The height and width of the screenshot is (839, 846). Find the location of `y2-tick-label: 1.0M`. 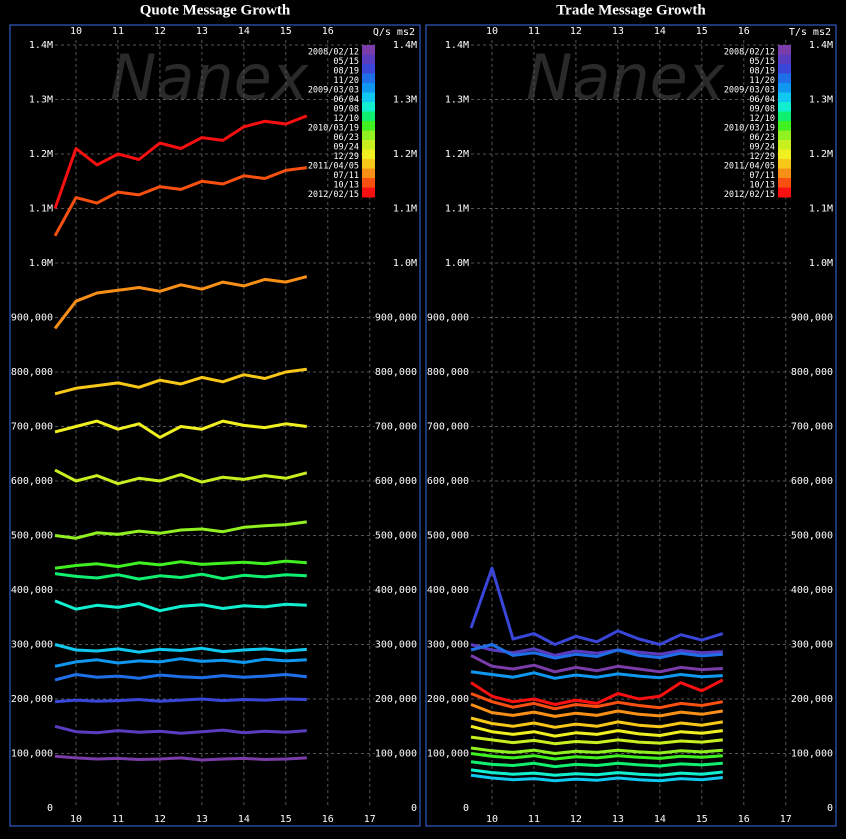

y2-tick-label: 1.0M is located at coordinates (405, 263).